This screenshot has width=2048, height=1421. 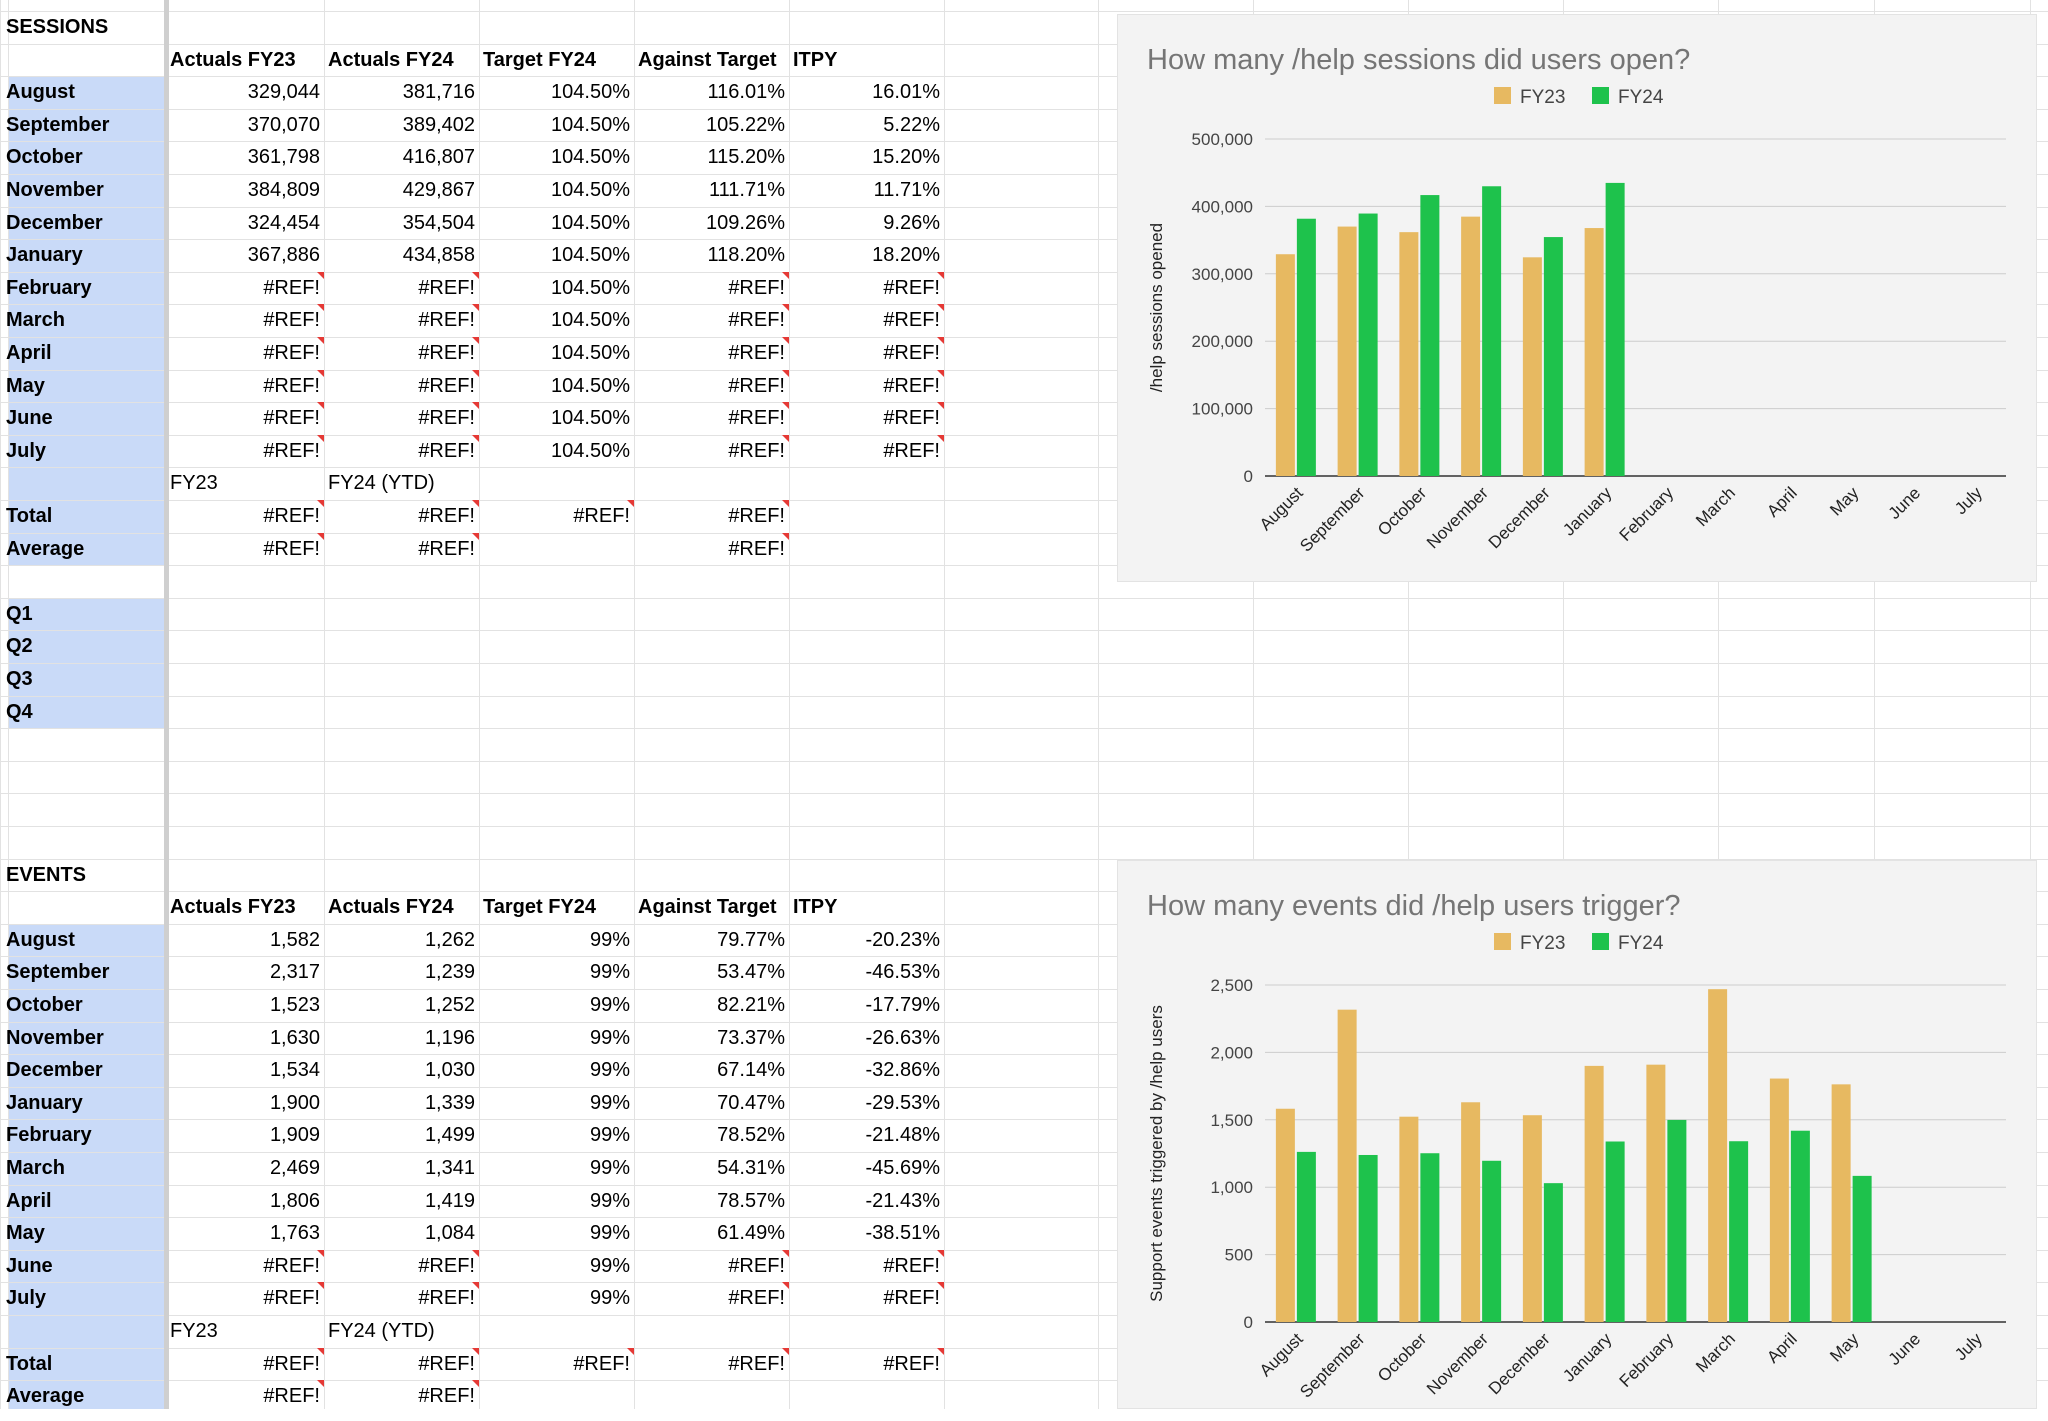 I want to click on bar-fy23-august, so click(x=1285, y=1215).